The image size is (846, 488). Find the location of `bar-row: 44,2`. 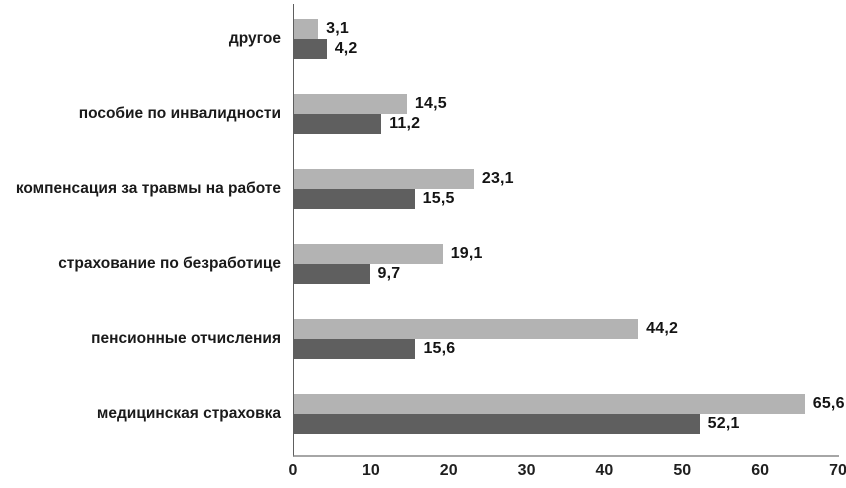

bar-row: 44,2 is located at coordinates (566, 329).